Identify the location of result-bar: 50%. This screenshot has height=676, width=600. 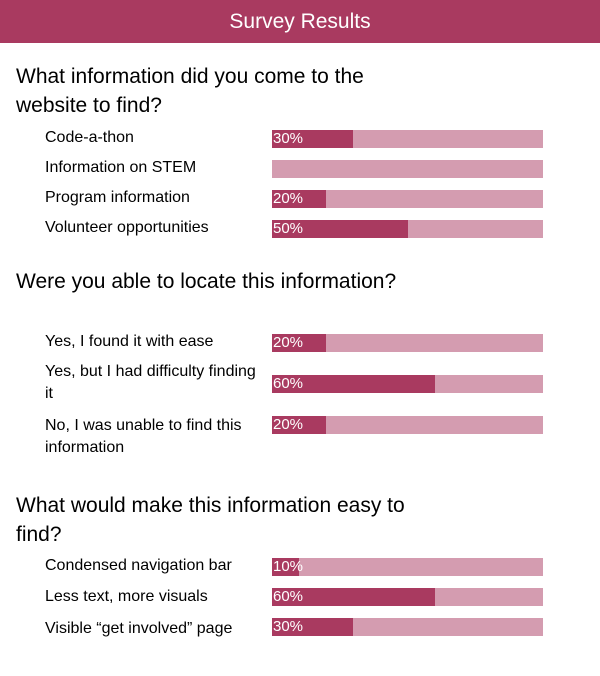
(407, 229).